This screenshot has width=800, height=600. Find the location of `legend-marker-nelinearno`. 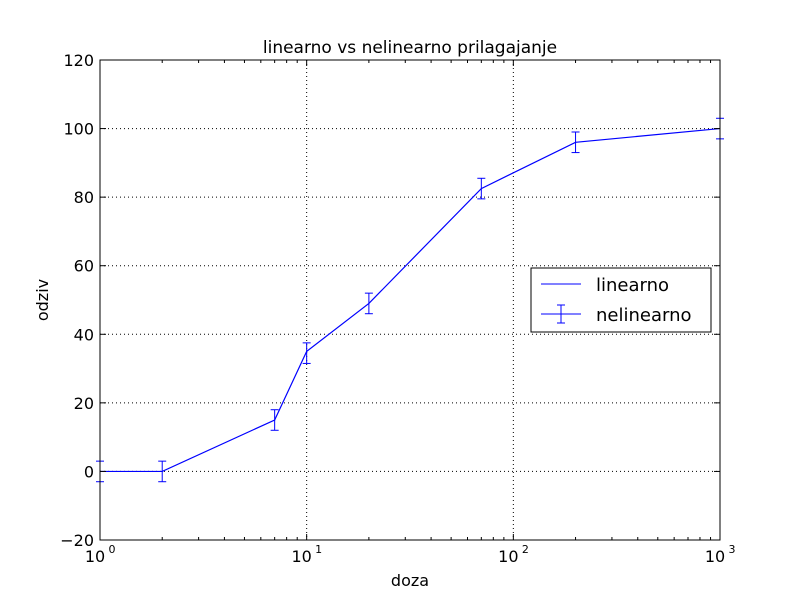

legend-marker-nelinearno is located at coordinates (561, 314).